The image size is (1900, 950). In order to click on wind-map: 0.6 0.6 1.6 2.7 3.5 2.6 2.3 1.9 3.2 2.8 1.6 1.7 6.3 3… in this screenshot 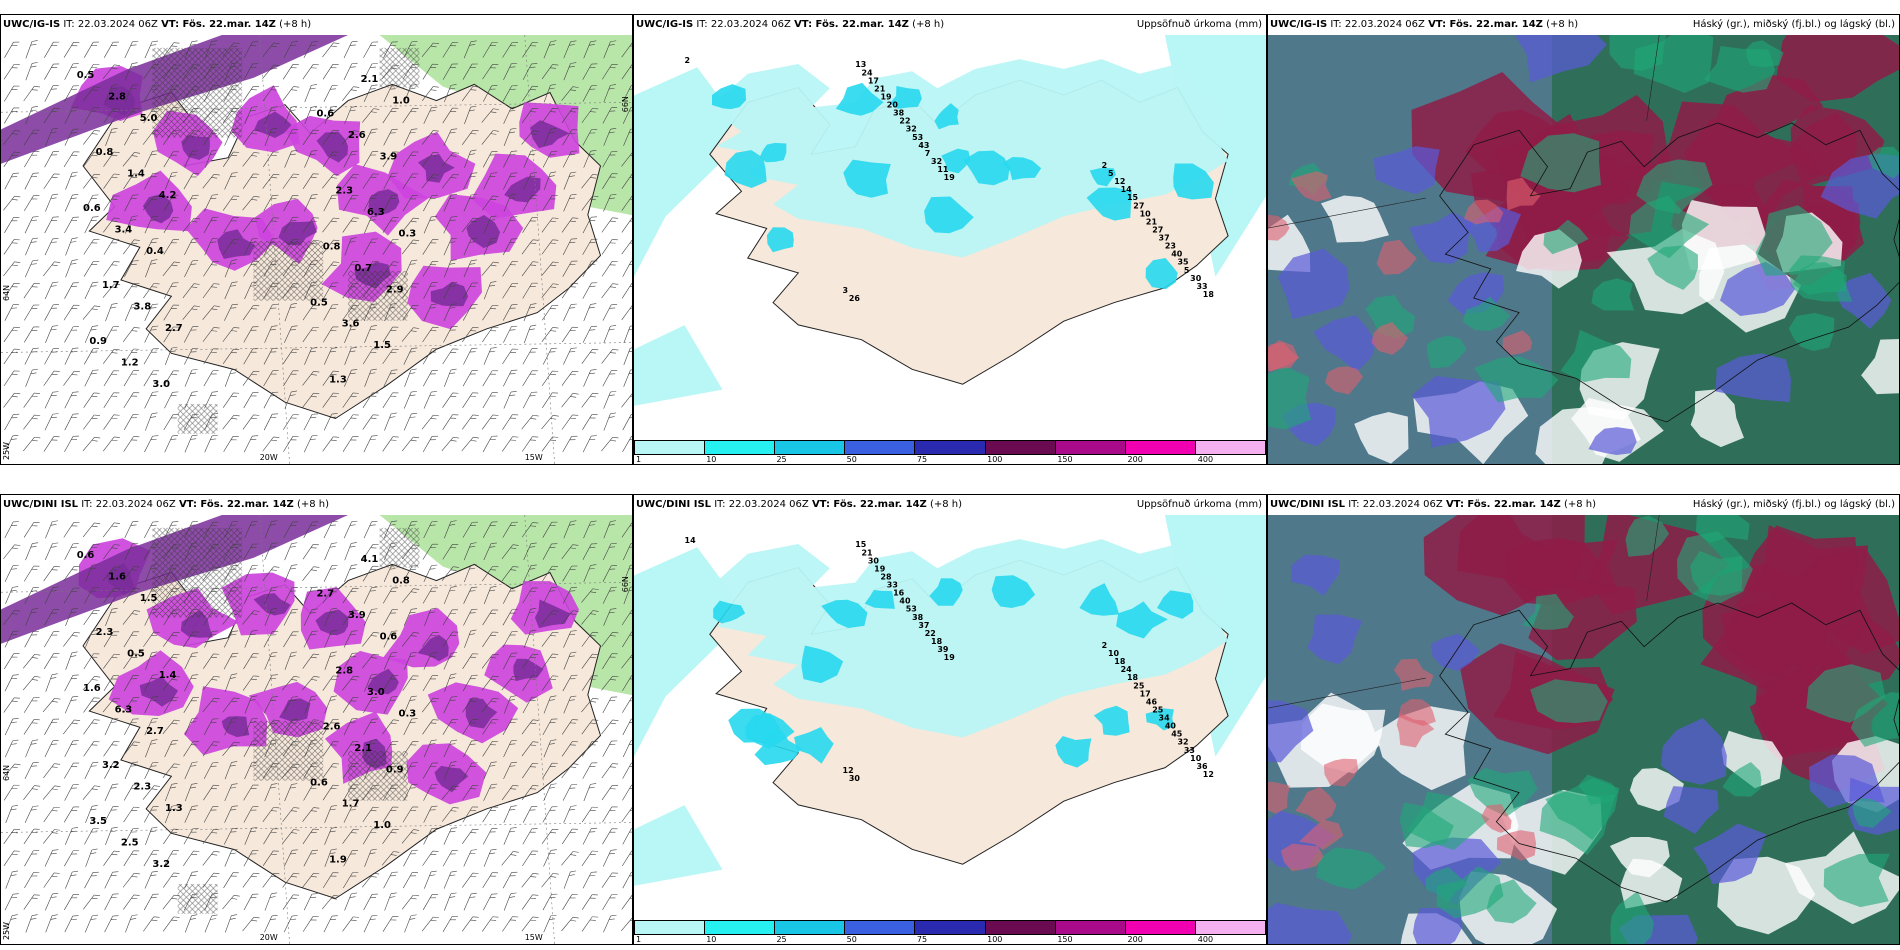, I will do `click(316, 729)`.